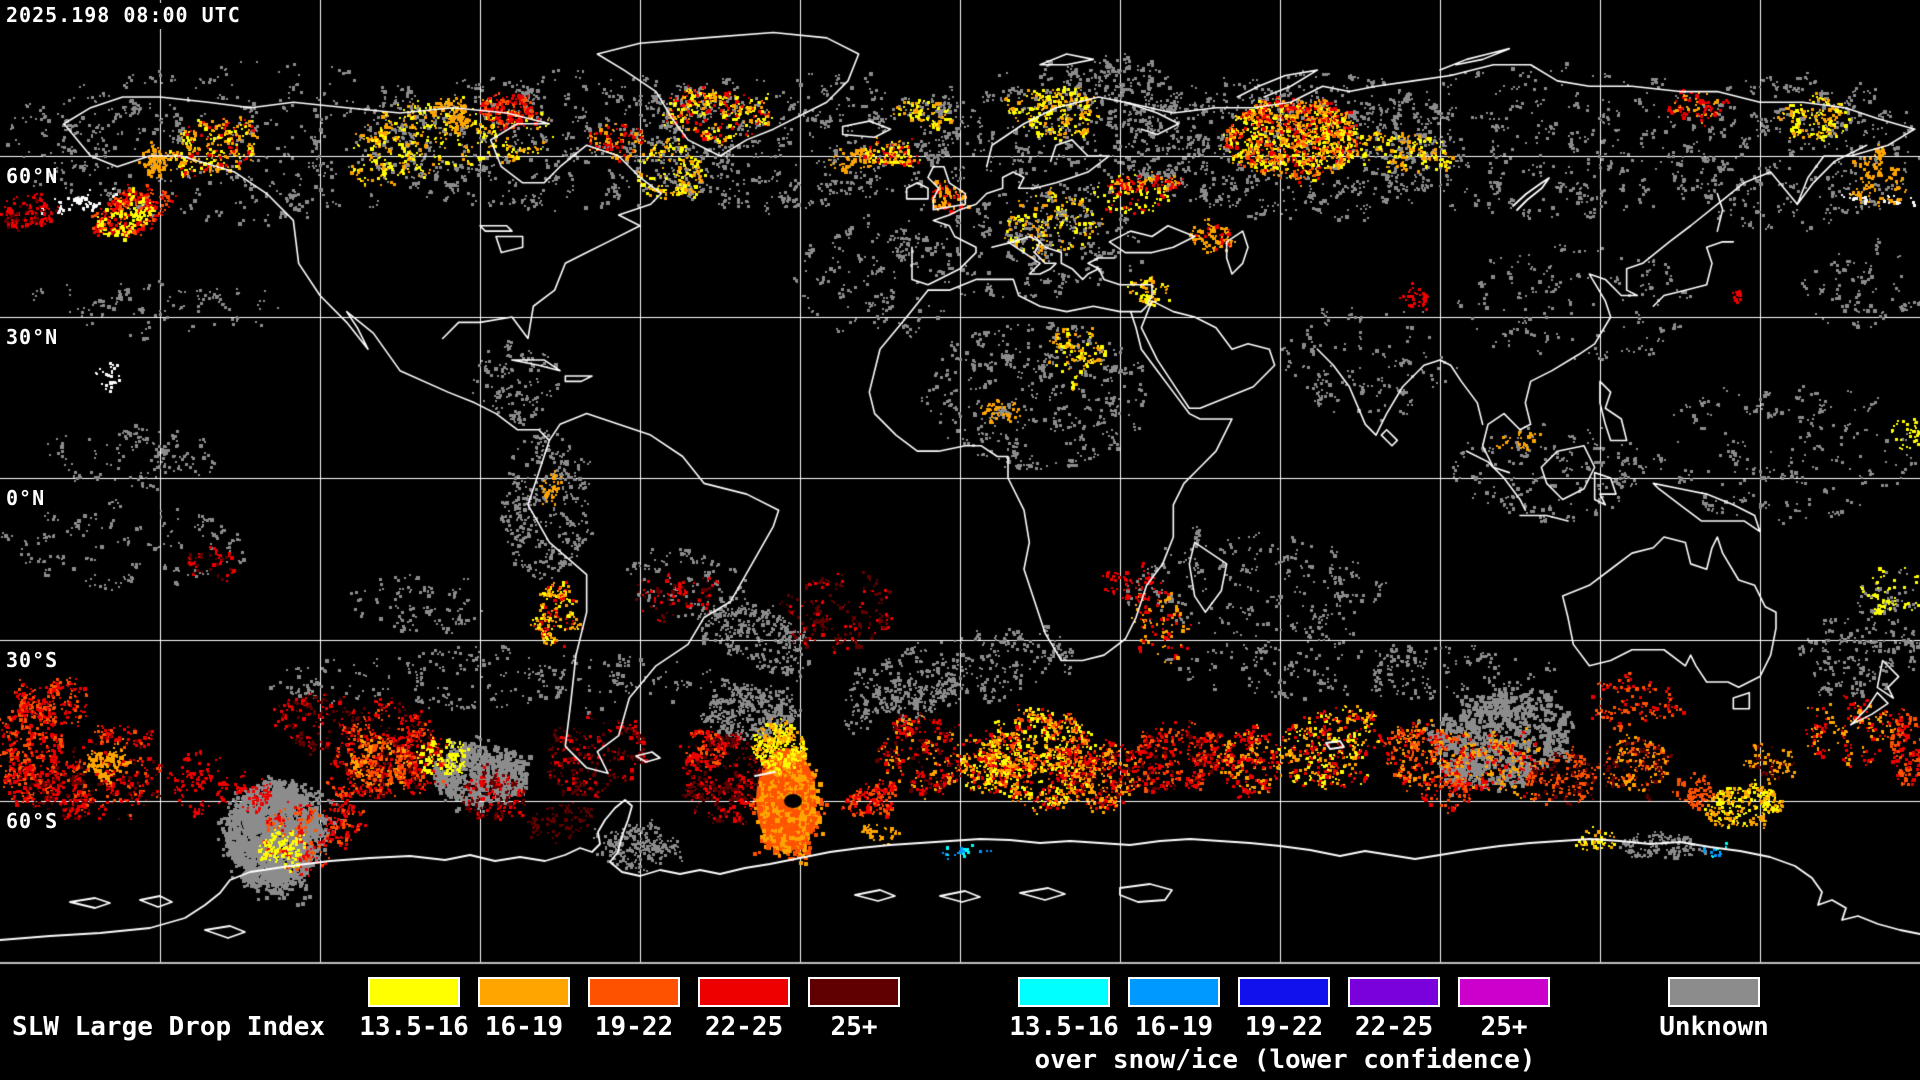 The width and height of the screenshot is (1920, 1080). What do you see at coordinates (32, 821) in the screenshot?
I see `lat-label-60S: 60°S` at bounding box center [32, 821].